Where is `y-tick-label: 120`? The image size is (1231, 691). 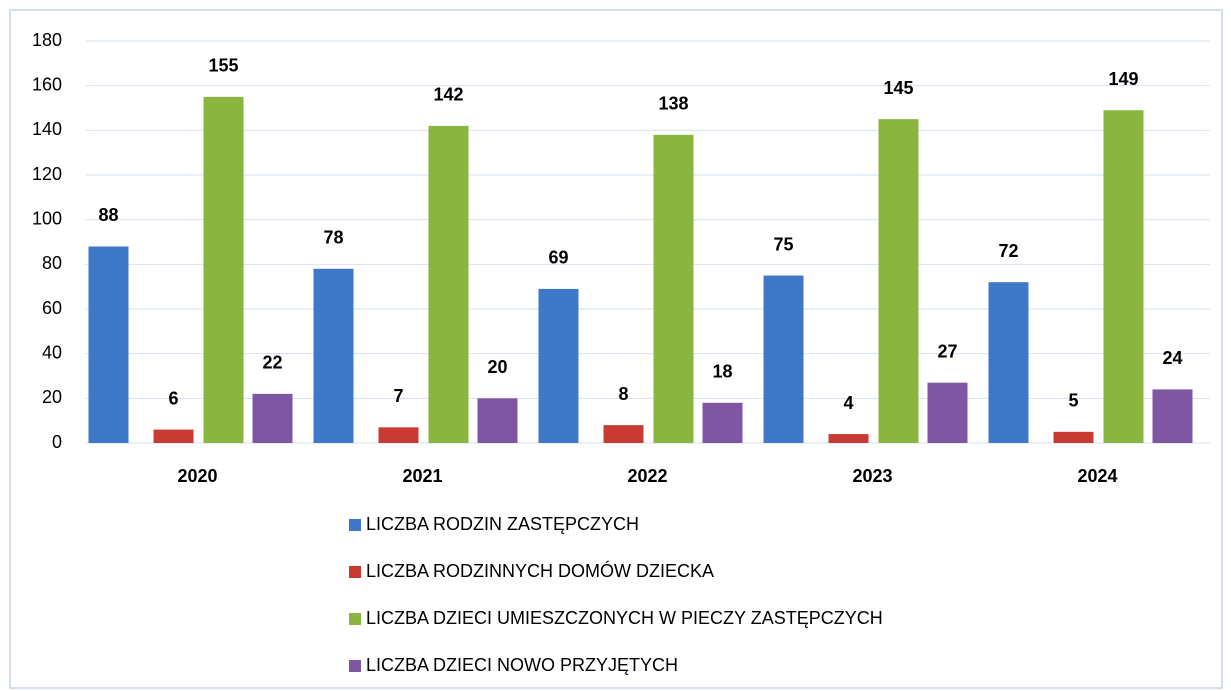 y-tick-label: 120 is located at coordinates (47, 174).